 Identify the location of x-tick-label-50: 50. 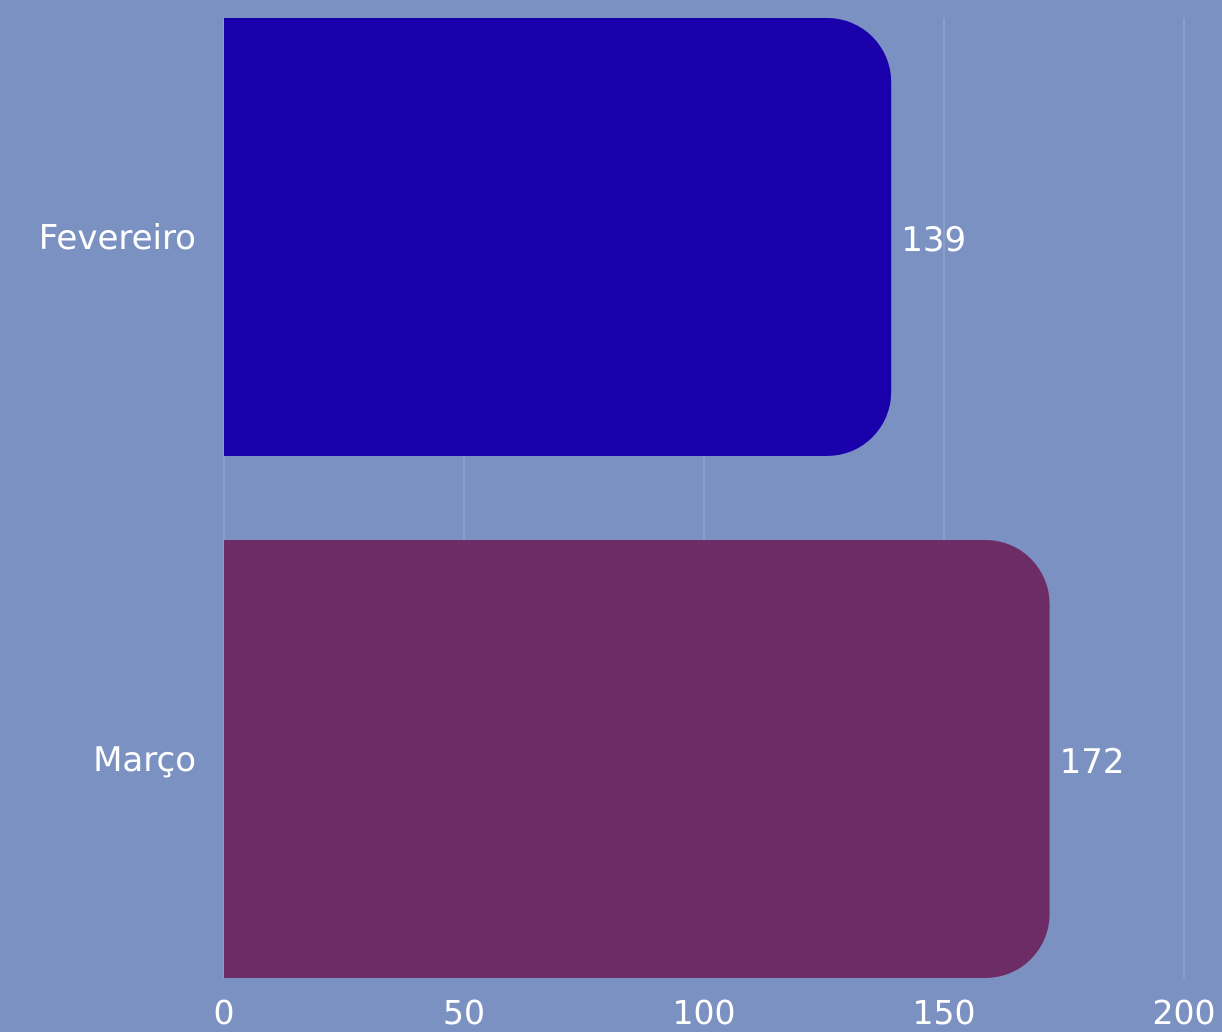
(464, 1010).